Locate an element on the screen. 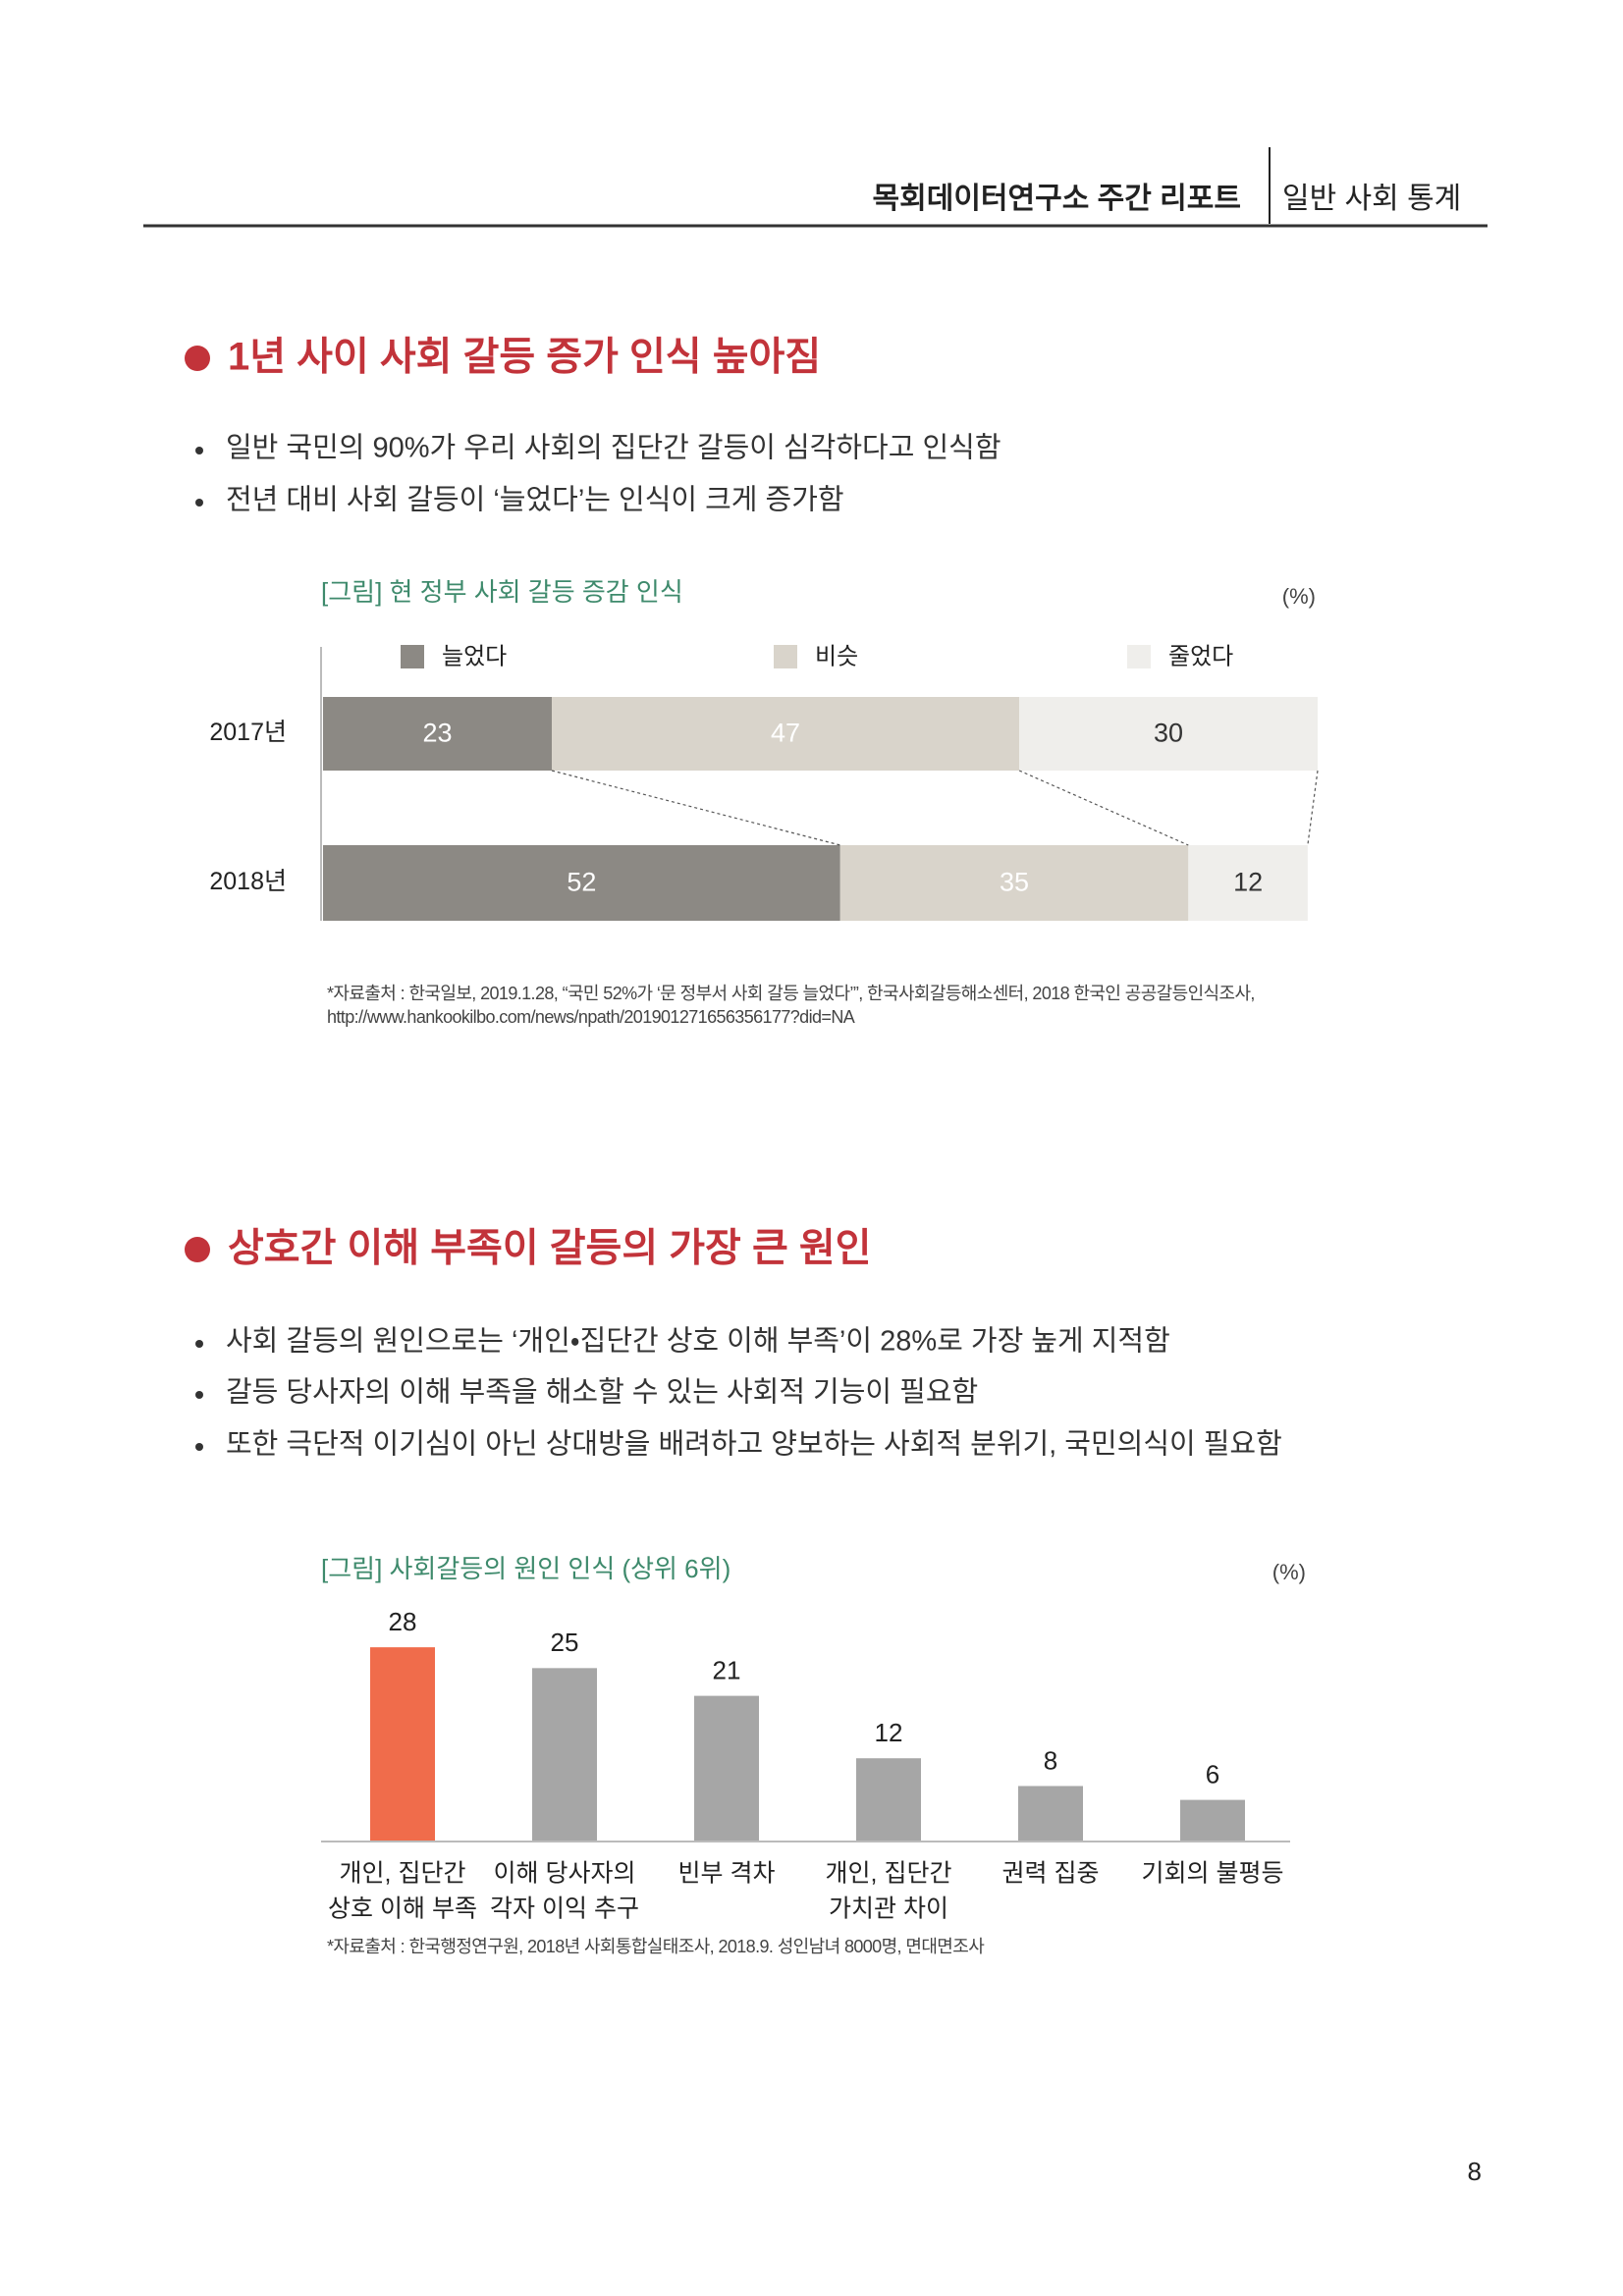 The width and height of the screenshot is (1623, 2296). bullet-text: 일반 국민의 90%가 우리 사회의 집단간 갈등이 심각하다고 인식함 is located at coordinates (613, 448).